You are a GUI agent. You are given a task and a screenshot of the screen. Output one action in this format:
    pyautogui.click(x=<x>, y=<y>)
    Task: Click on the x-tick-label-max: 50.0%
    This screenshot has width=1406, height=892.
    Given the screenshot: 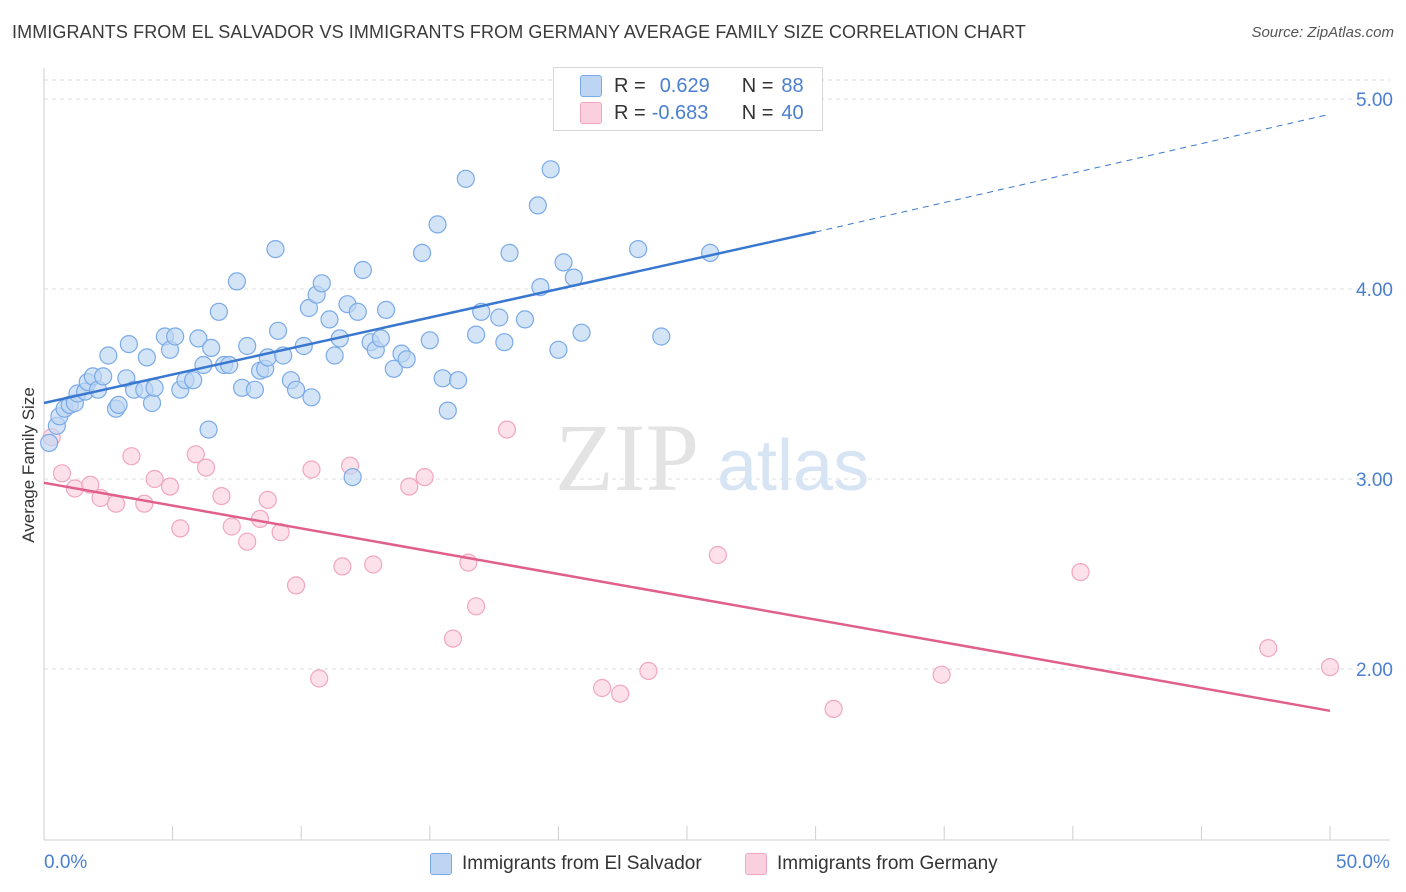 What is the action you would take?
    pyautogui.click(x=1363, y=862)
    